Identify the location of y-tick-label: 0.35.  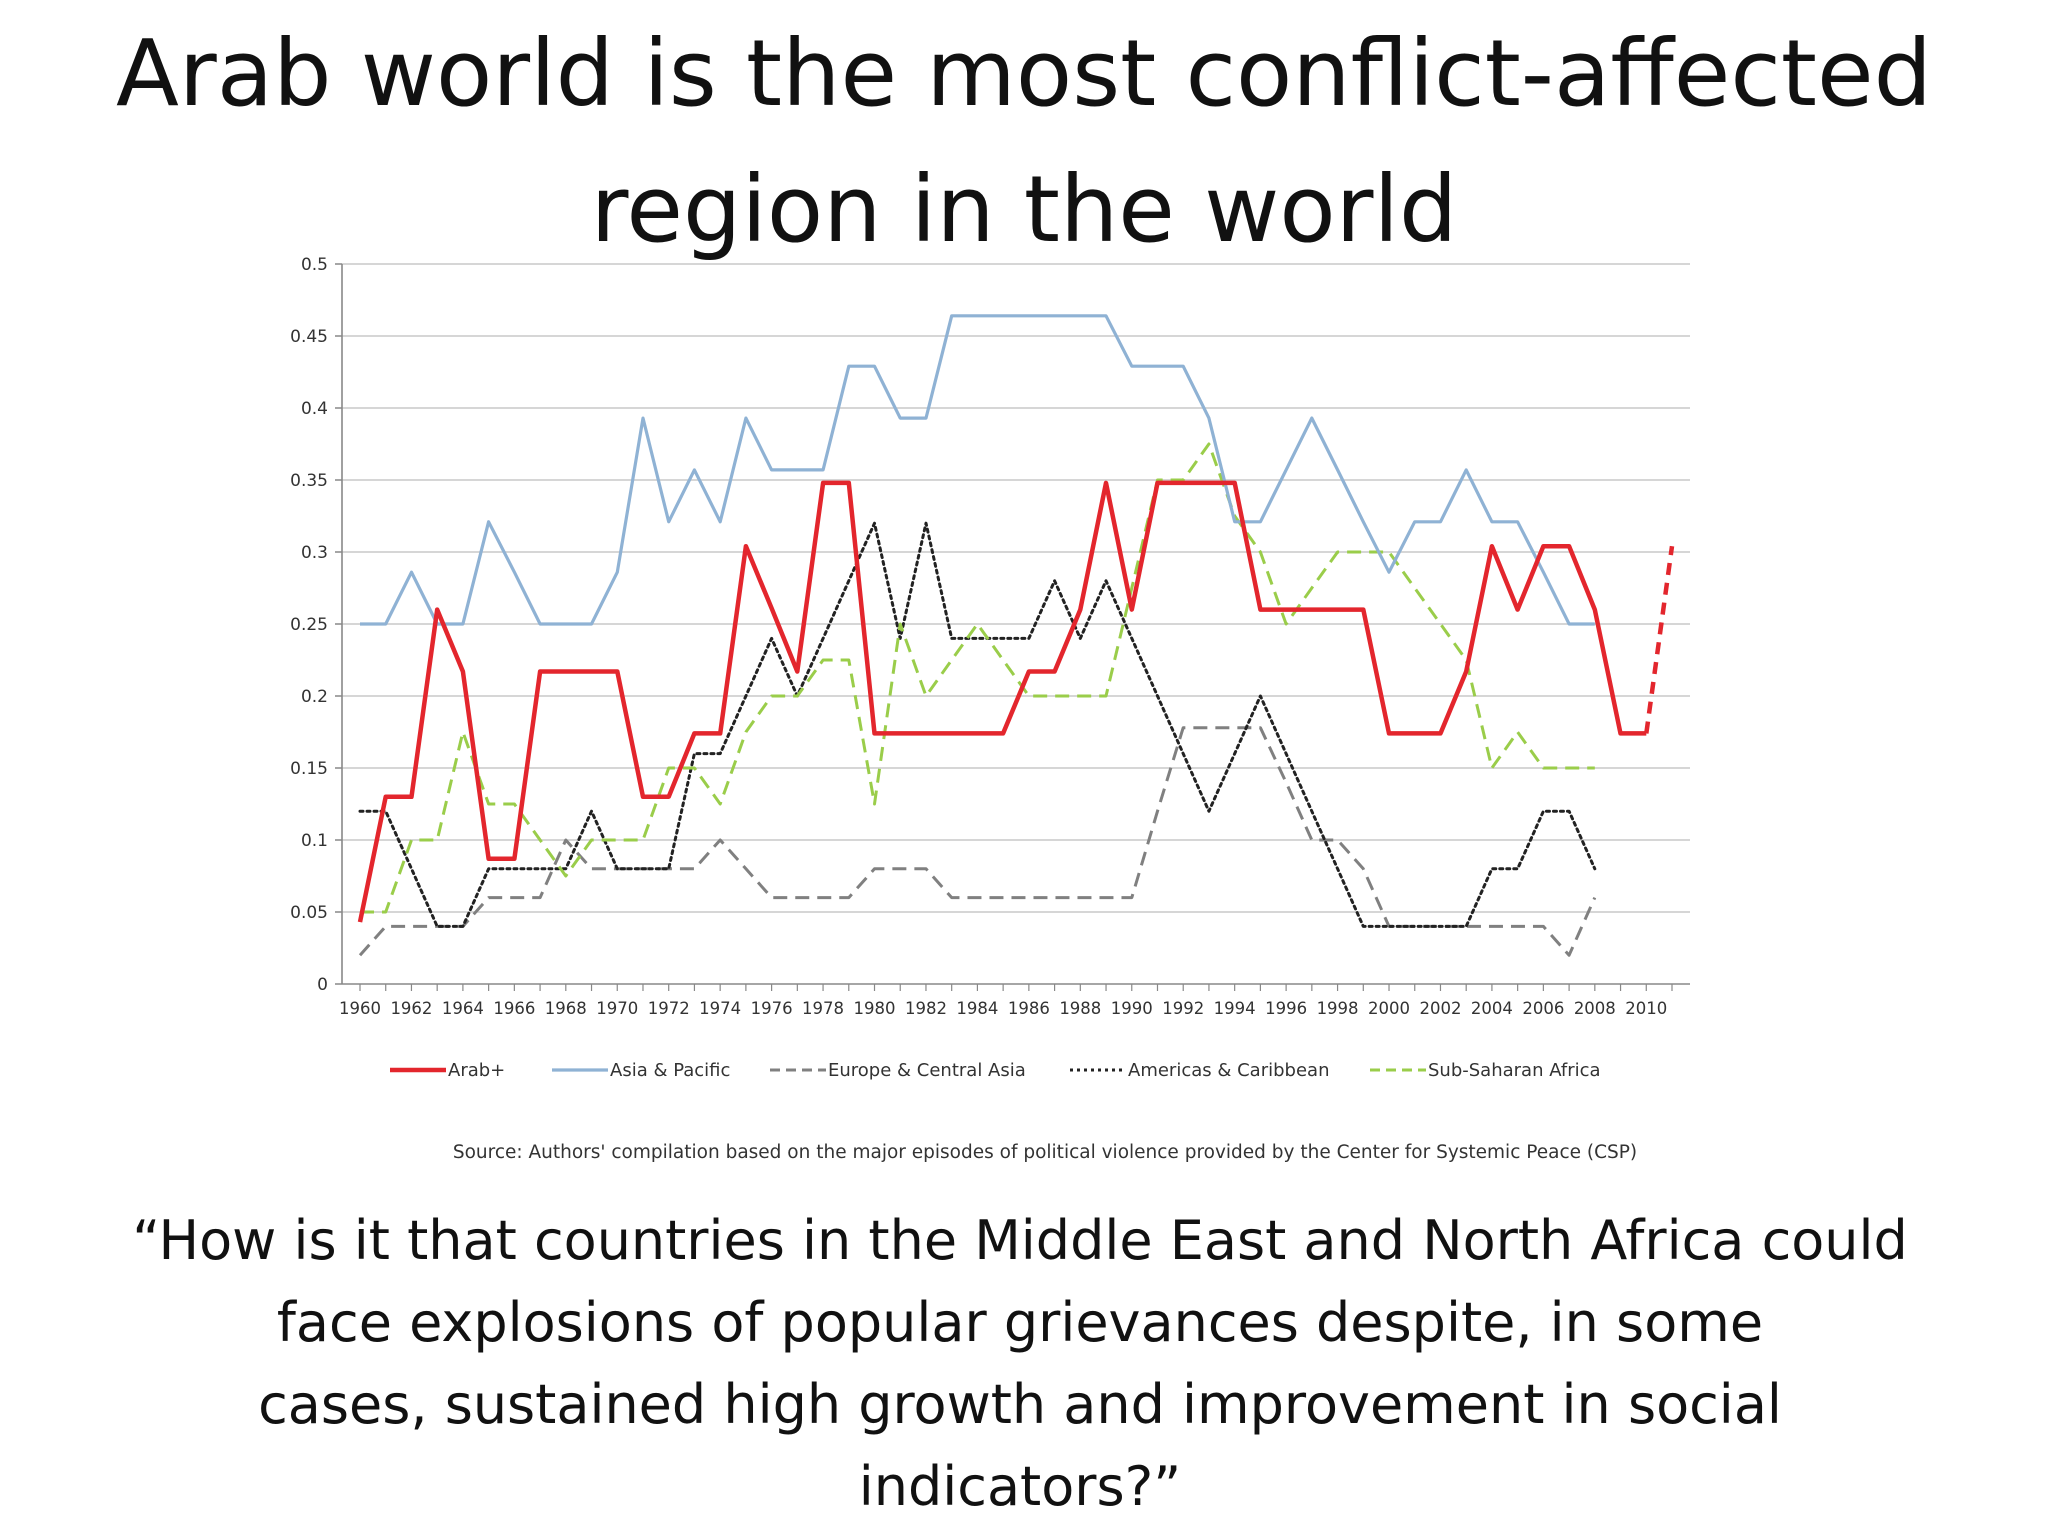
(309, 481).